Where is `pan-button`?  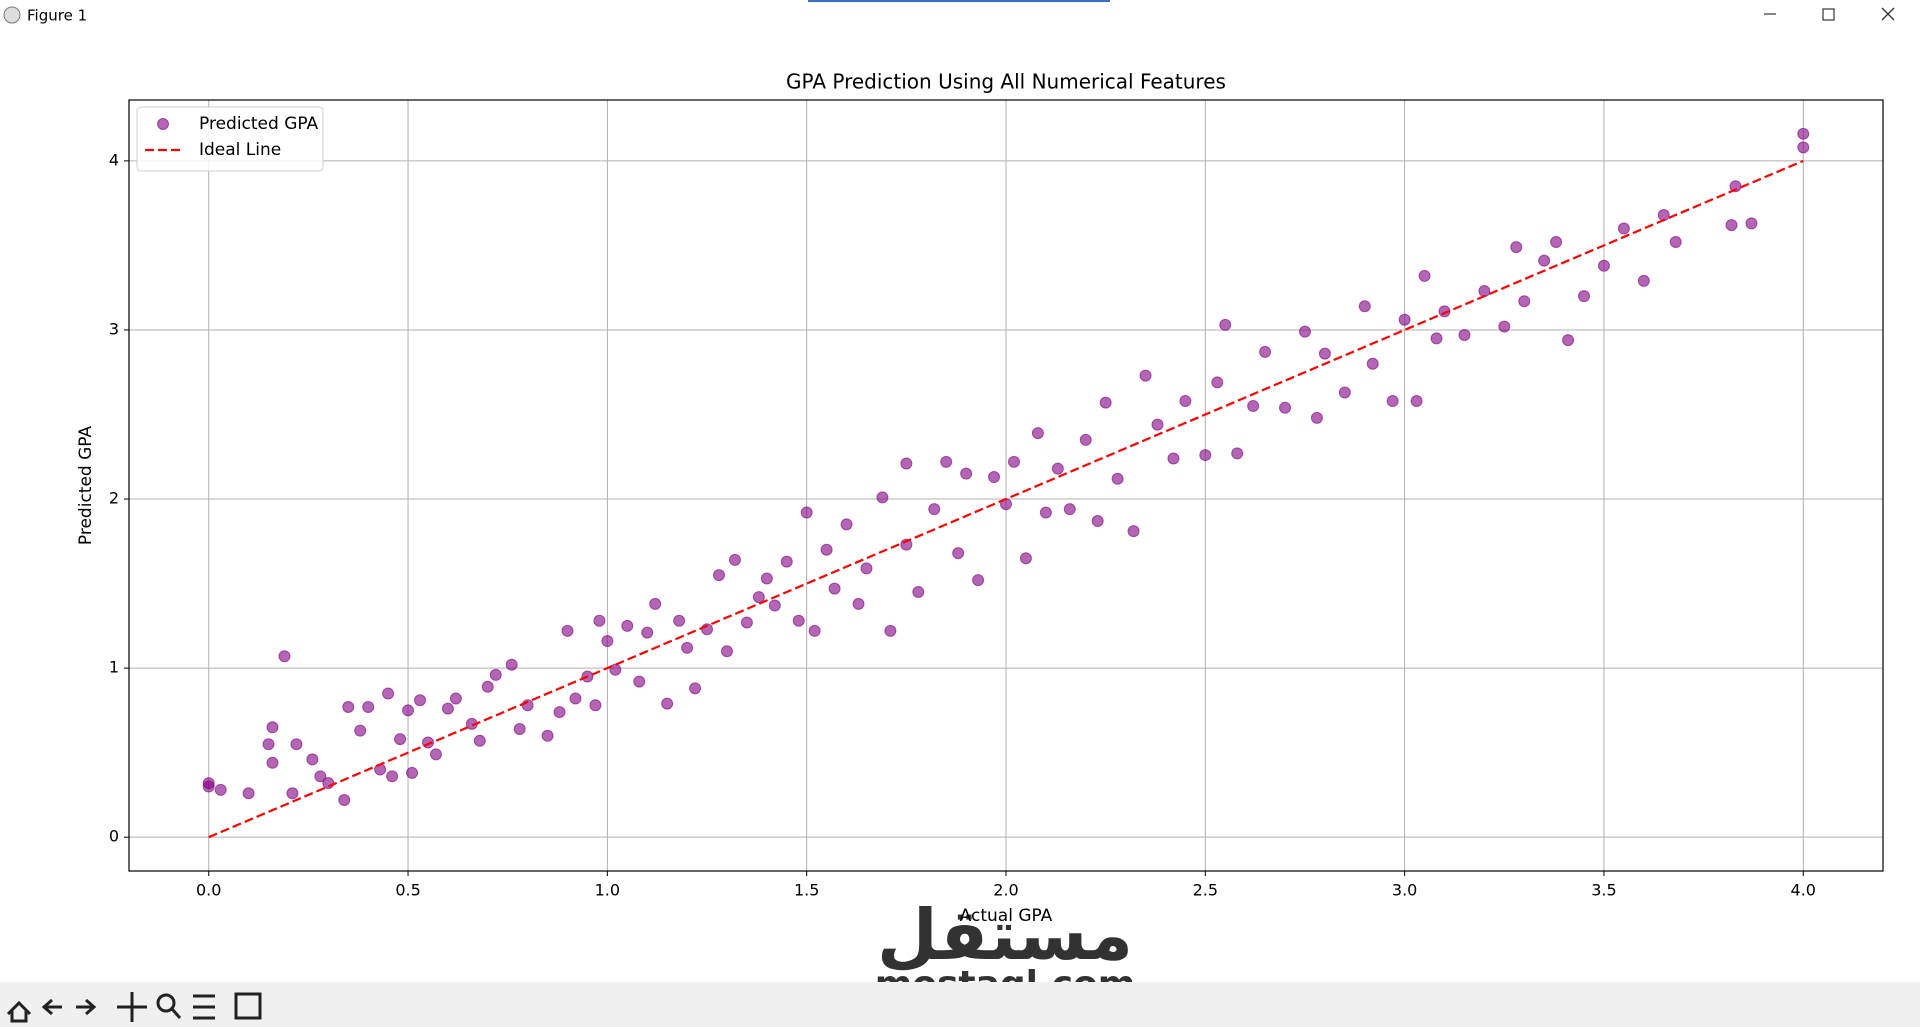
pan-button is located at coordinates (132, 1007).